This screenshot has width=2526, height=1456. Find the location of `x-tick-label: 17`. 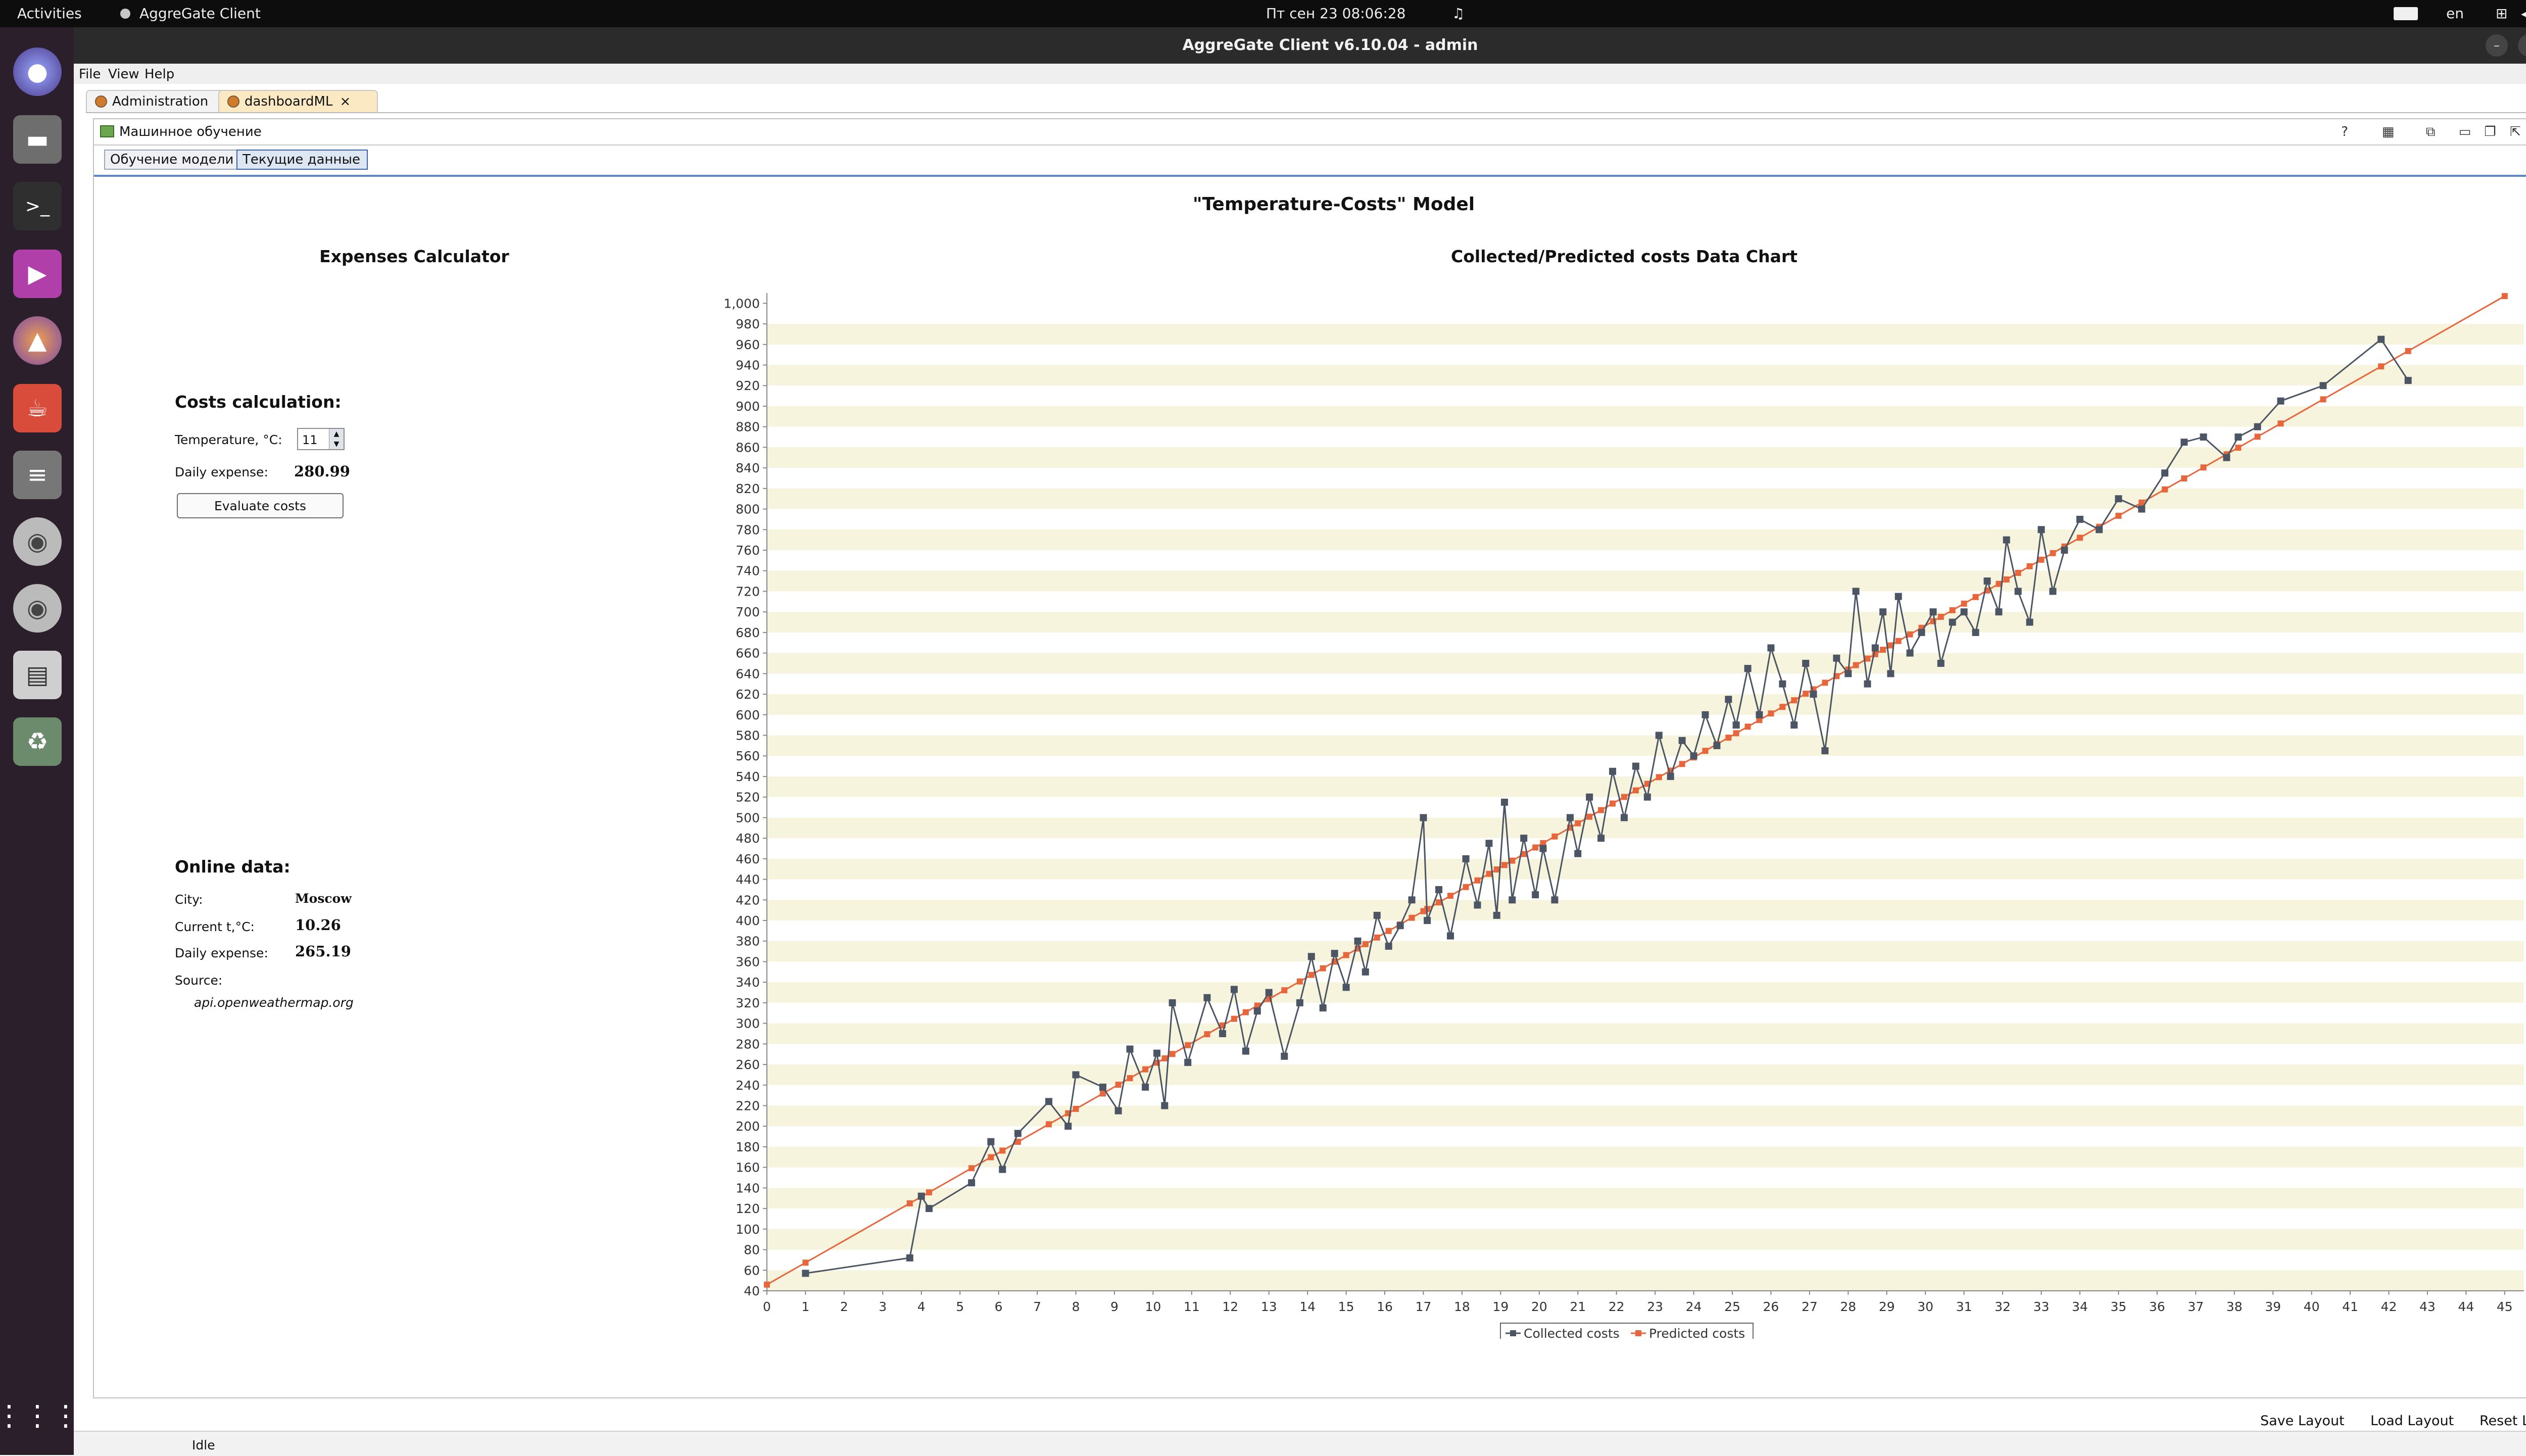

x-tick-label: 17 is located at coordinates (1424, 1306).